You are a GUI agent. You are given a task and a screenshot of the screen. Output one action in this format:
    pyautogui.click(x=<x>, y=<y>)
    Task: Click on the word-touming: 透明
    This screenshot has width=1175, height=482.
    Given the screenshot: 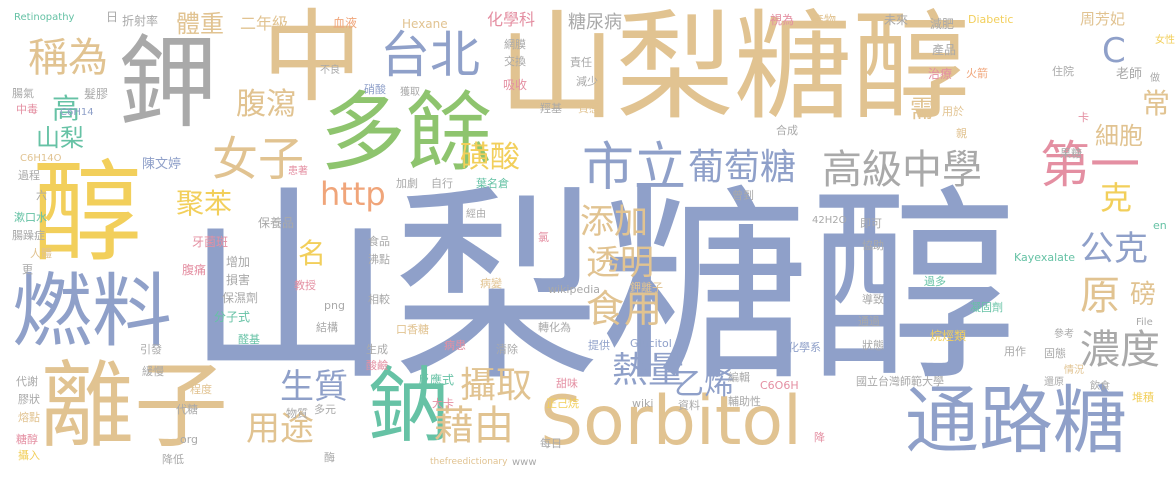 What is the action you would take?
    pyautogui.click(x=620, y=263)
    